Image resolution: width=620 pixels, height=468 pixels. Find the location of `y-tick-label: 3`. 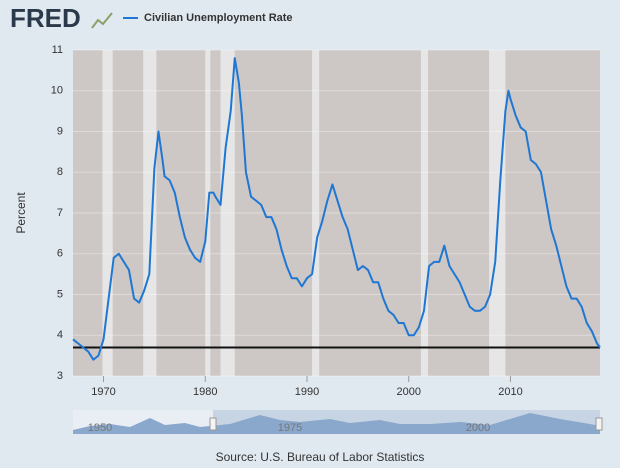

y-tick-label: 3 is located at coordinates (60, 376).